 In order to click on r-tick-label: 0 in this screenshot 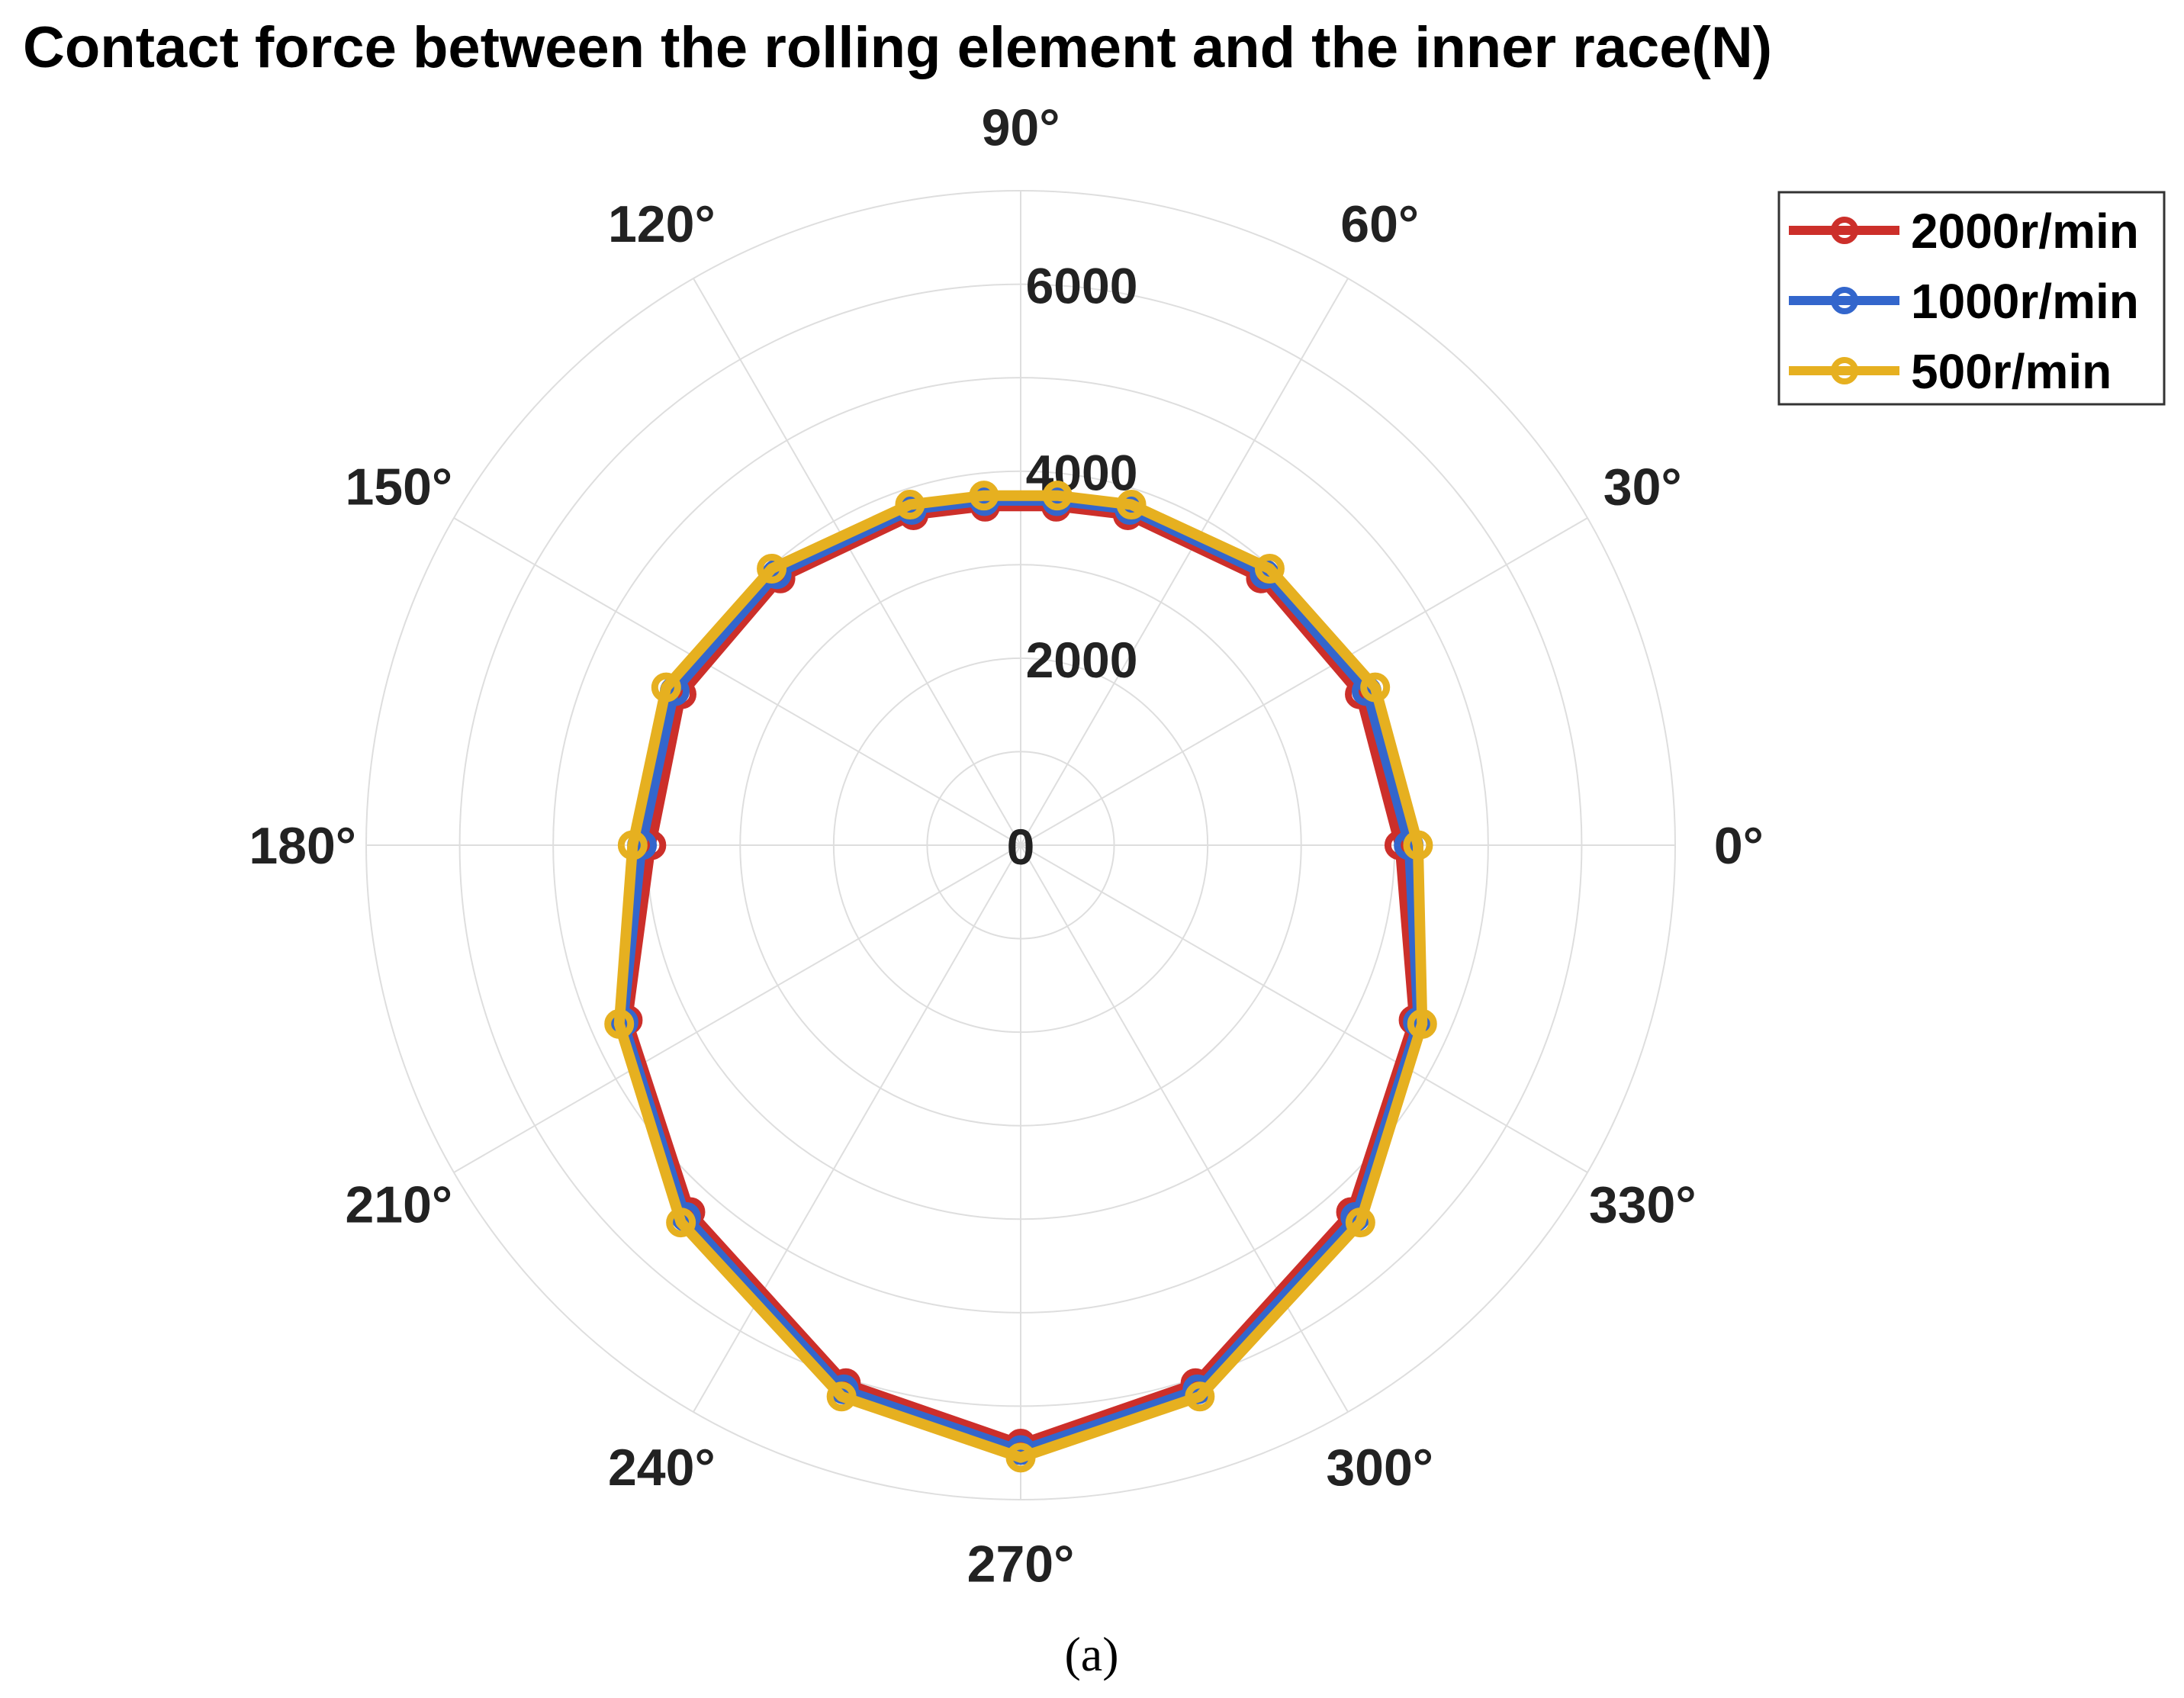, I will do `click(1021, 846)`.